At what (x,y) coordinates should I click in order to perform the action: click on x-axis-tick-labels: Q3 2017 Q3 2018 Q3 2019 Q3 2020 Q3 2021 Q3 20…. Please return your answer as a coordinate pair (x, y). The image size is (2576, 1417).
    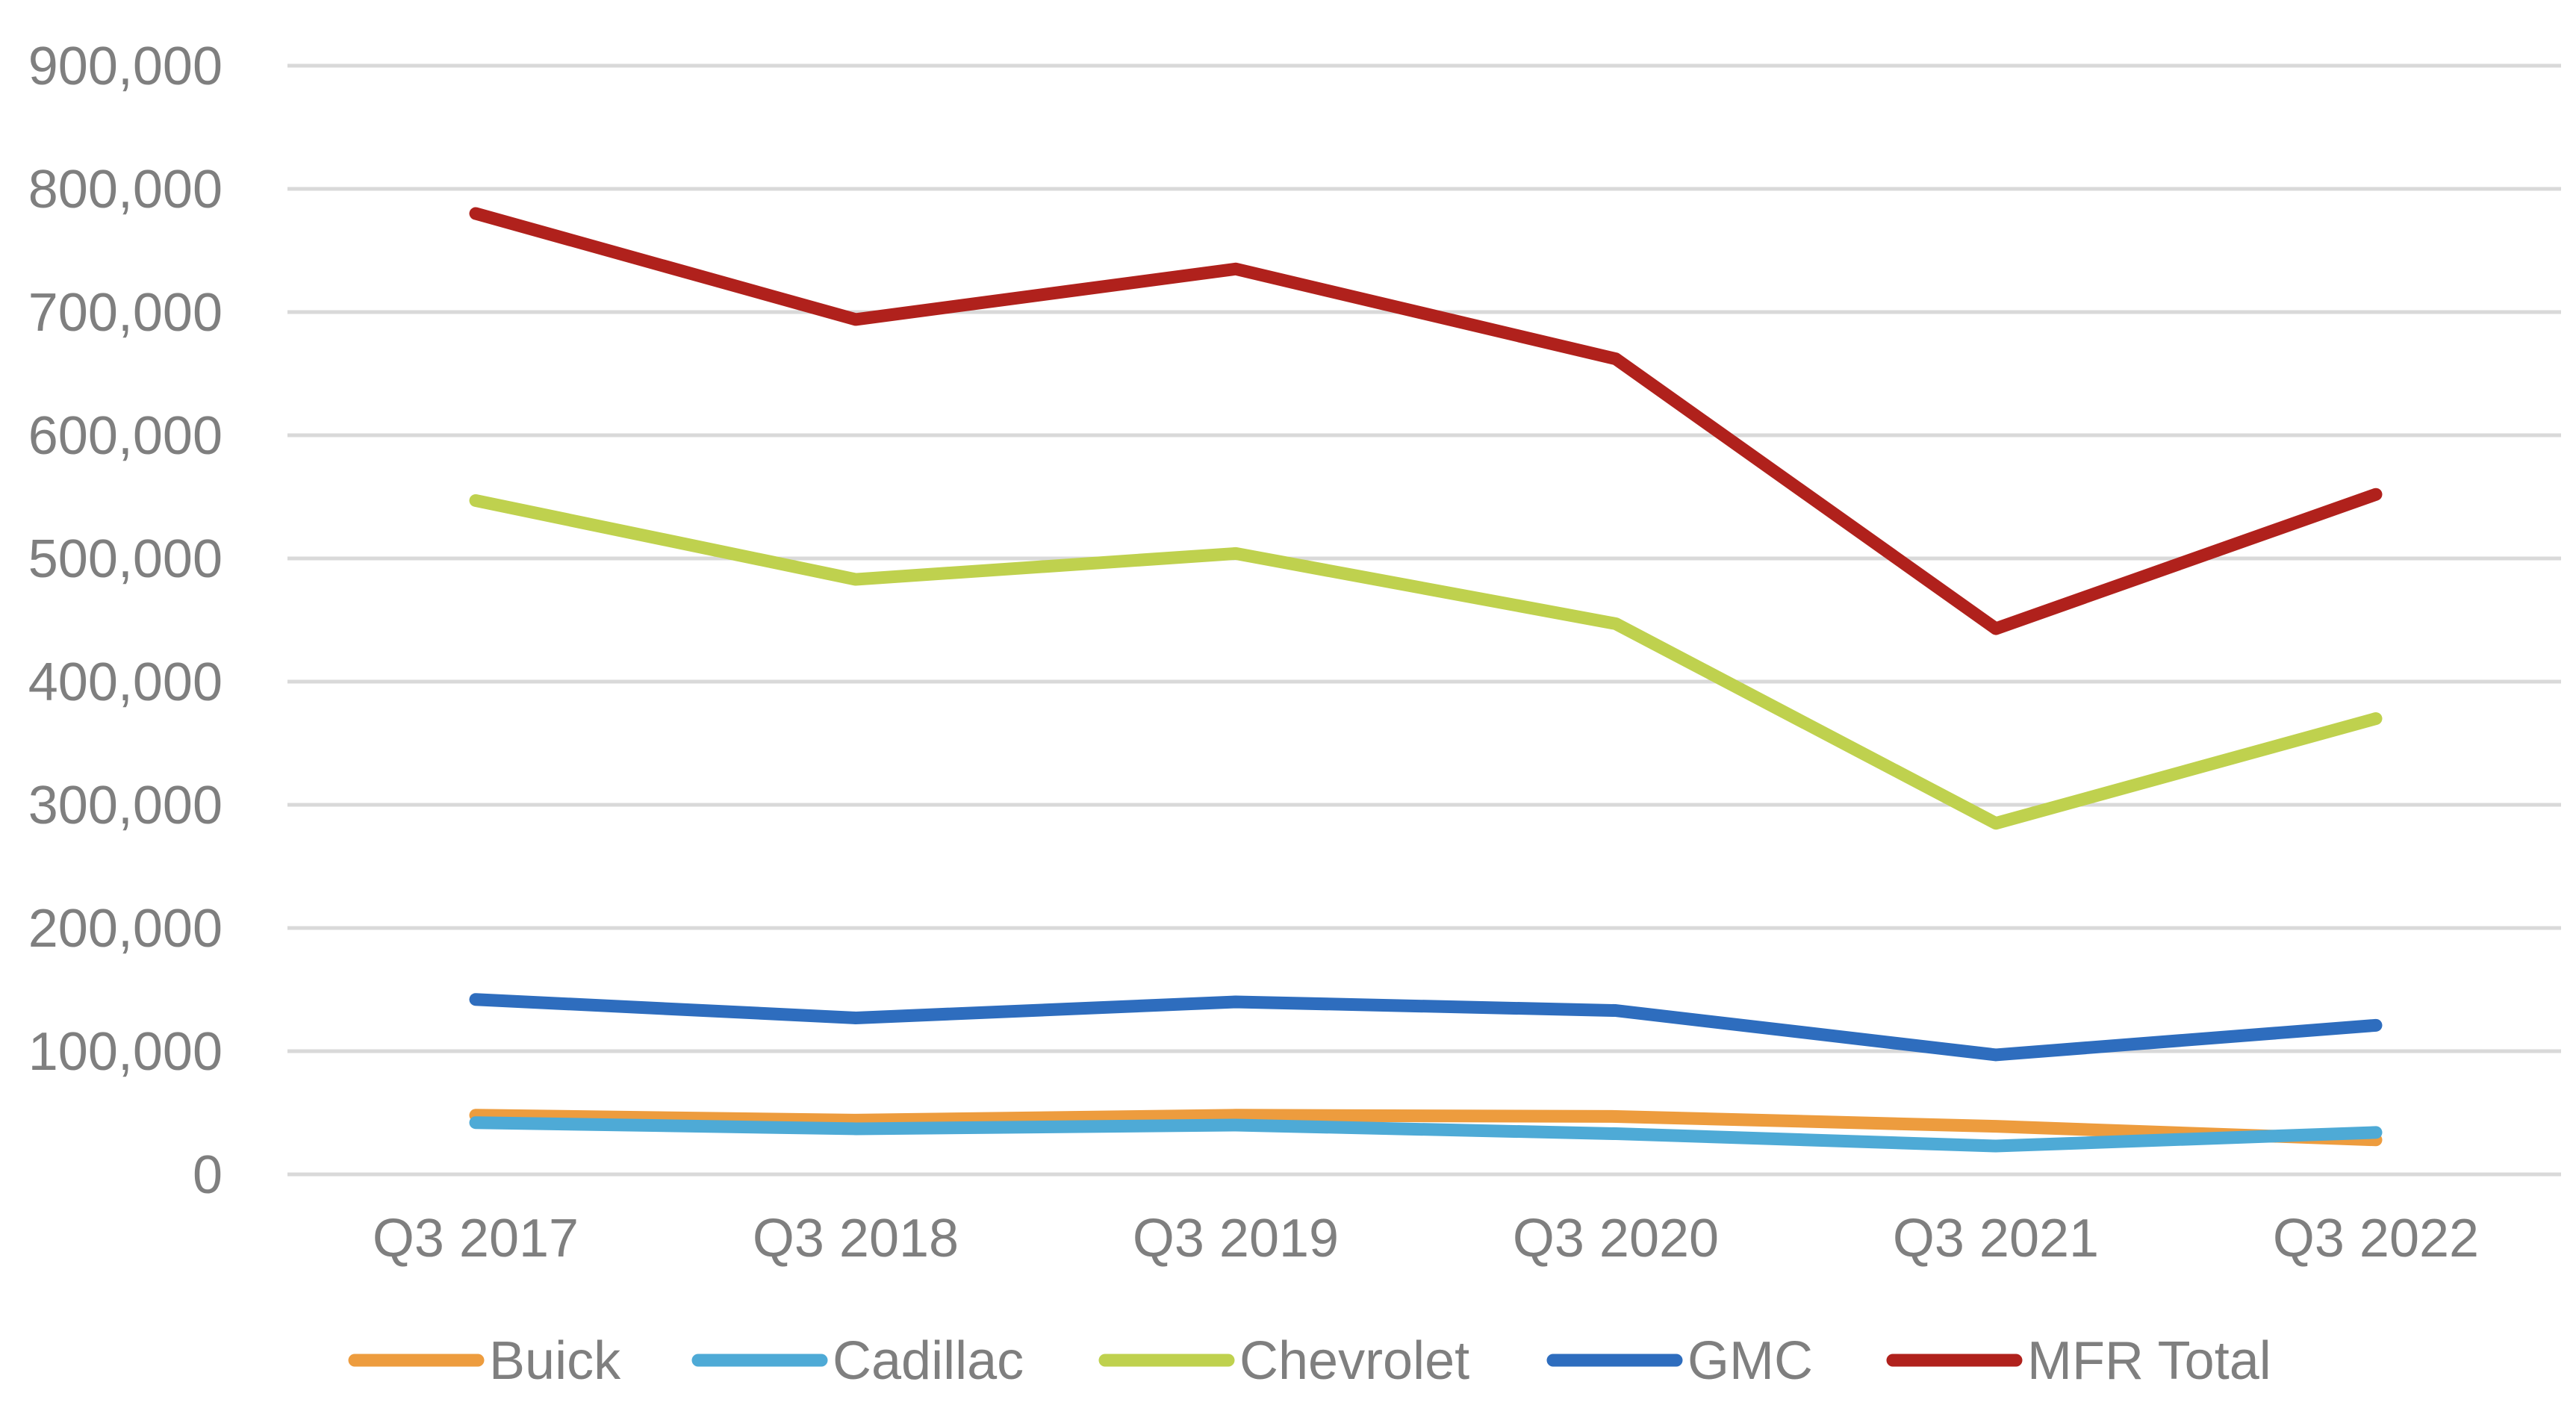
    Looking at the image, I should click on (1426, 1238).